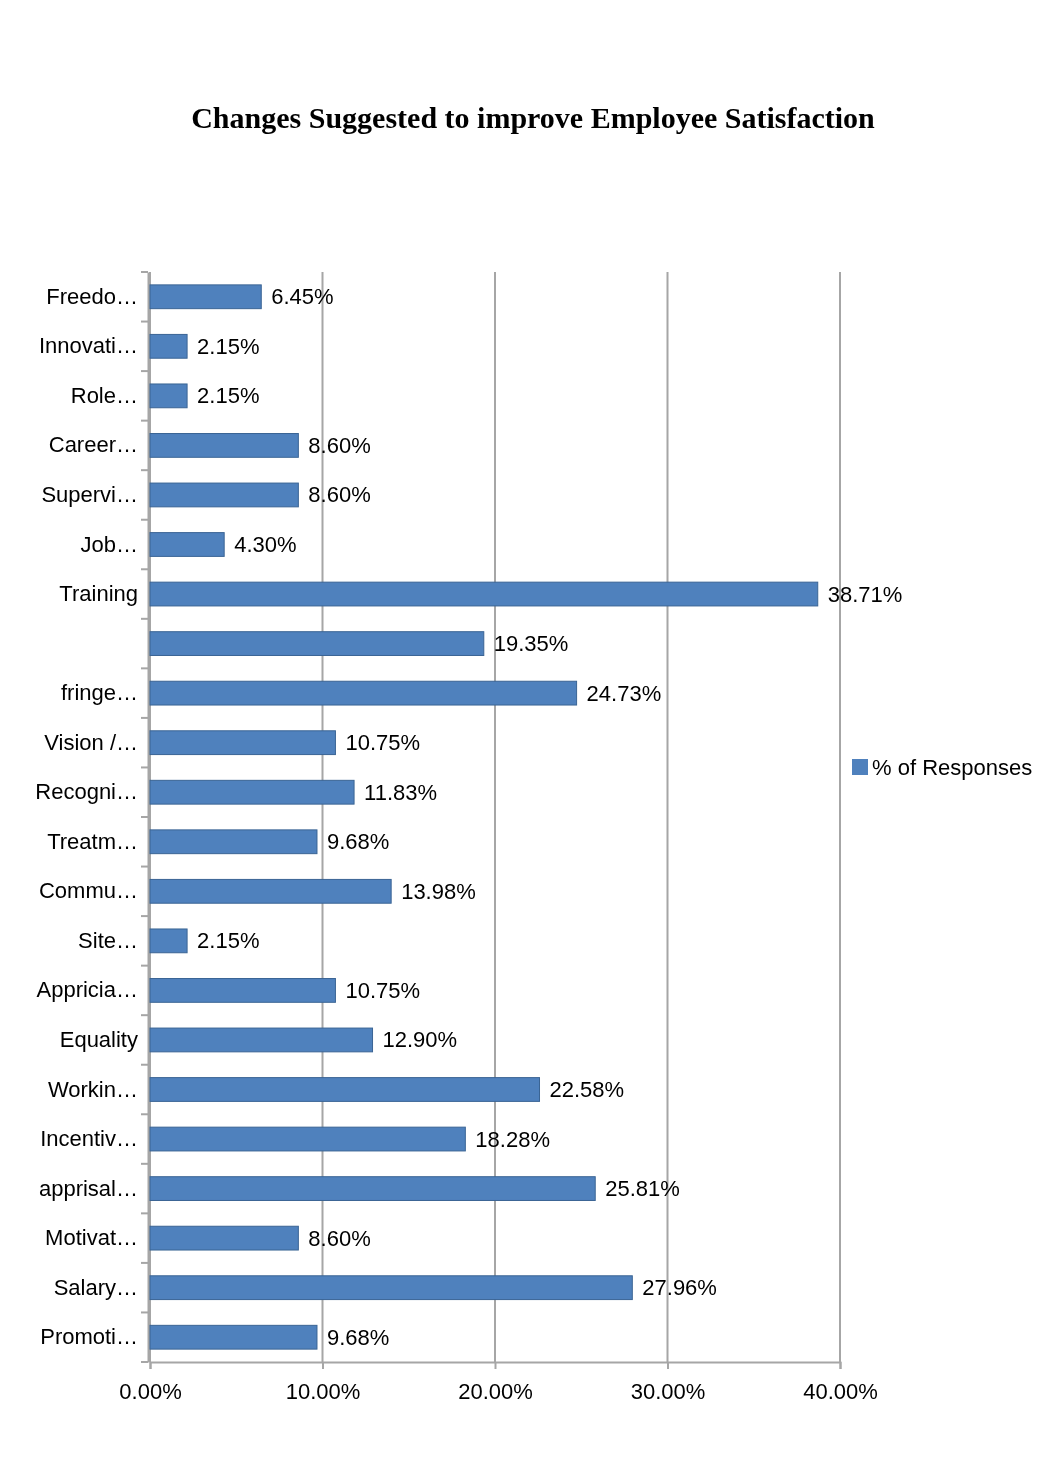 The image size is (1037, 1458). I want to click on data-label: 11.83%, so click(401, 792).